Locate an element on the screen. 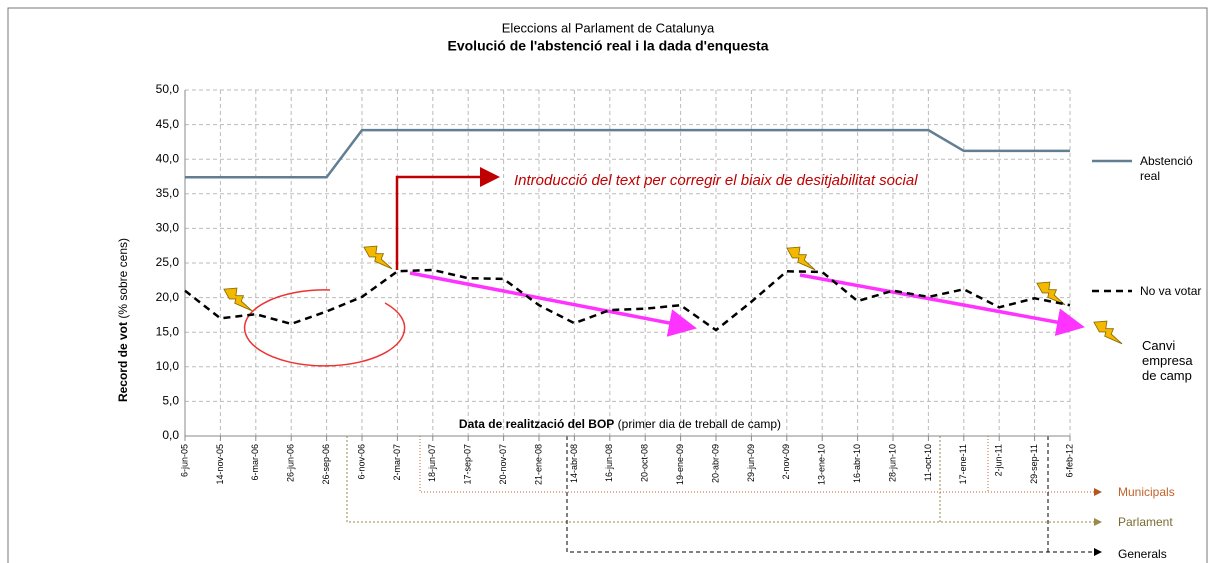 Image resolution: width=1216 pixels, height=563 pixels. y-label: Record de vot is located at coordinates (123, 362).